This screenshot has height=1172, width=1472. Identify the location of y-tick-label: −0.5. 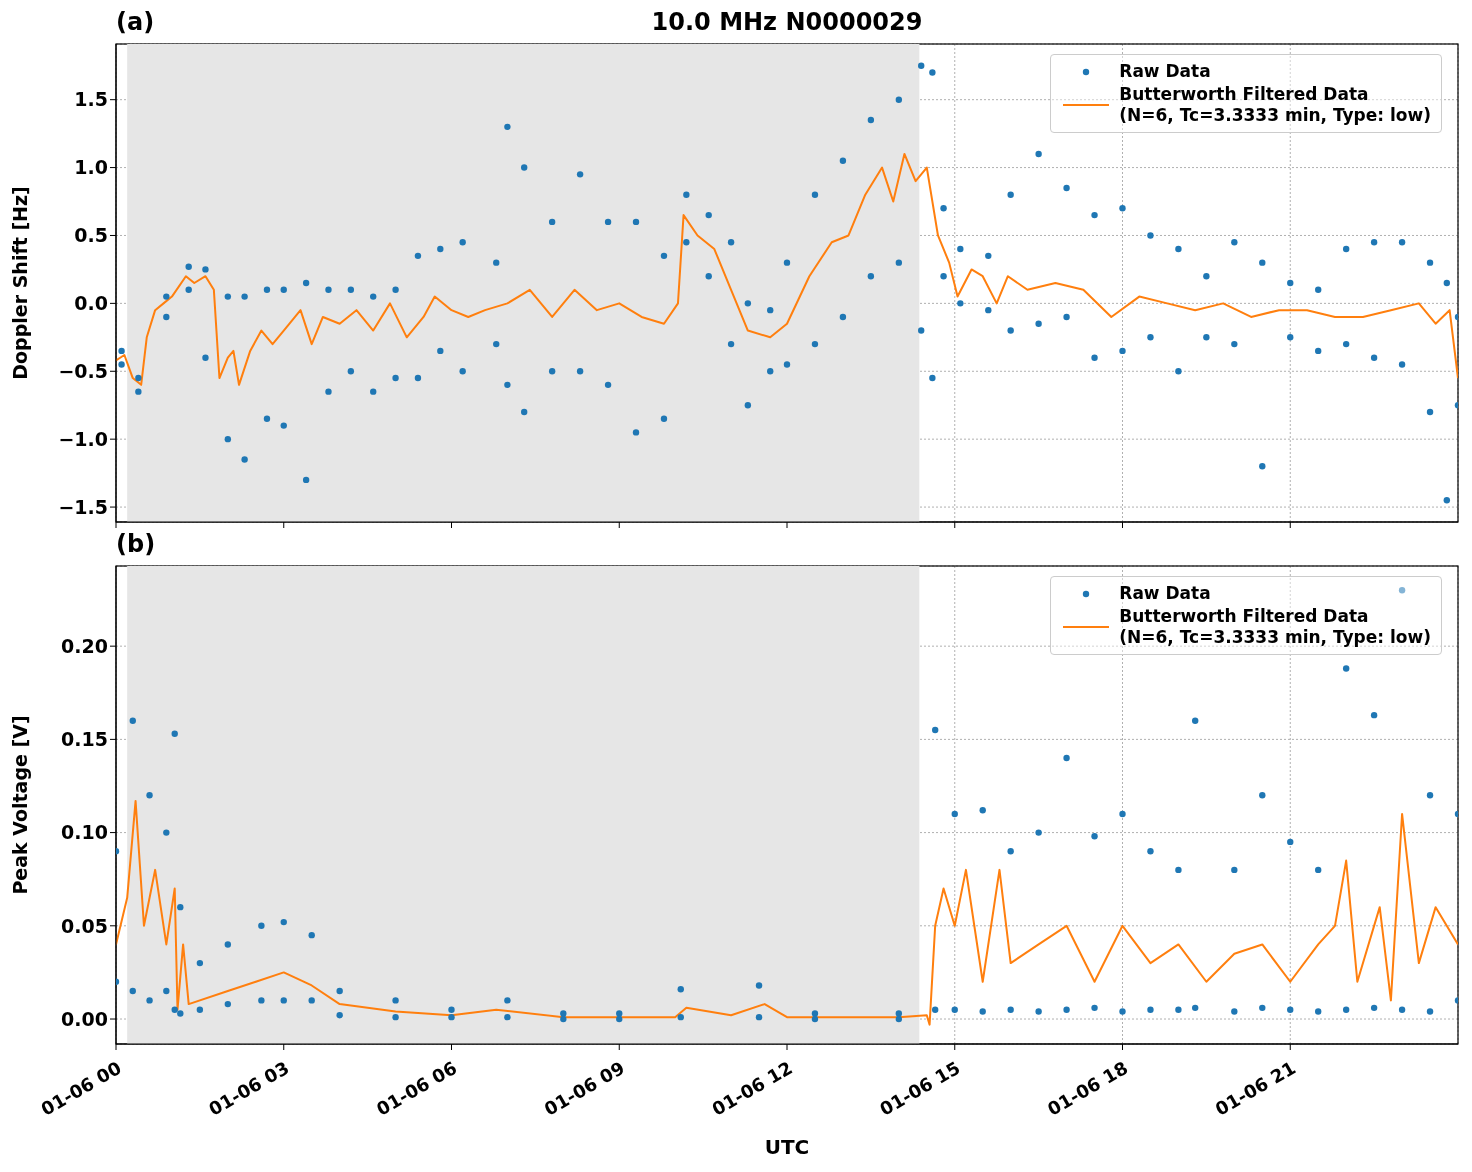
(83, 371).